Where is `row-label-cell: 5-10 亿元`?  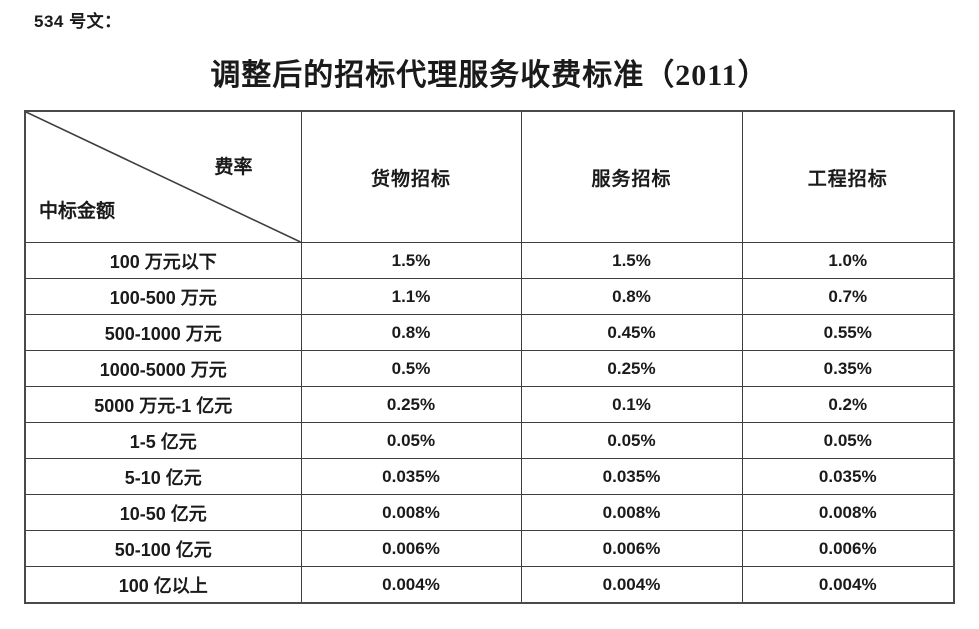
row-label-cell: 5-10 亿元 is located at coordinates (163, 476).